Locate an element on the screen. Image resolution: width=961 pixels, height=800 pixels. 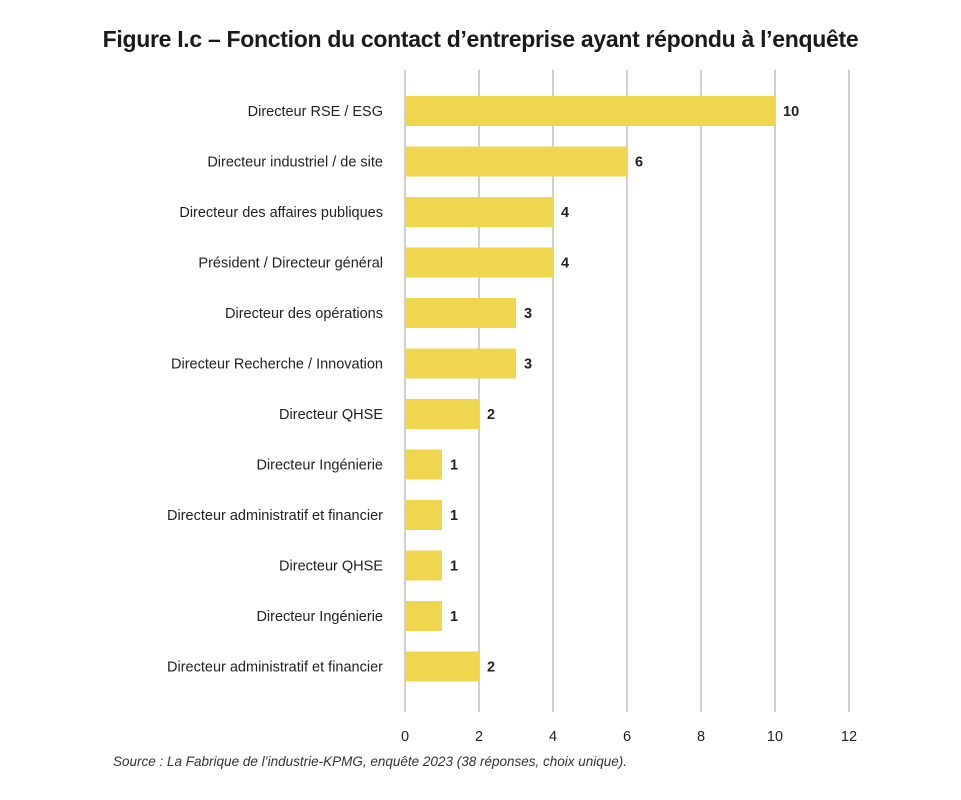
x-tick-label: 0 is located at coordinates (405, 737).